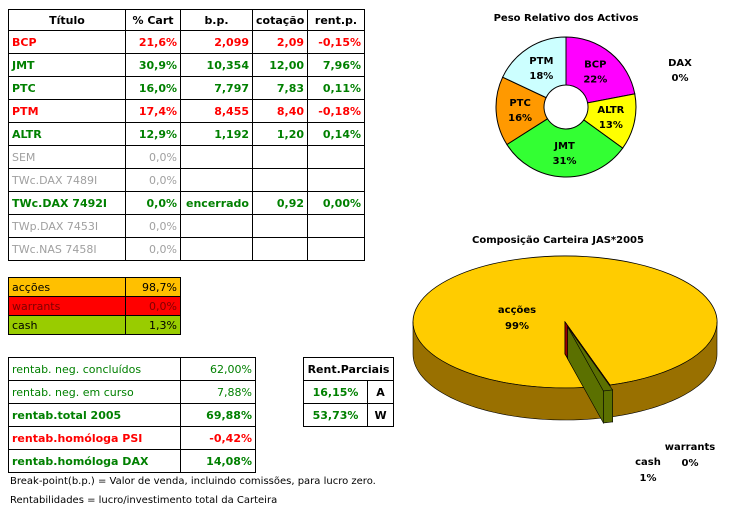 The width and height of the screenshot is (740, 515). I want to click on slice-label: 22%, so click(595, 80).